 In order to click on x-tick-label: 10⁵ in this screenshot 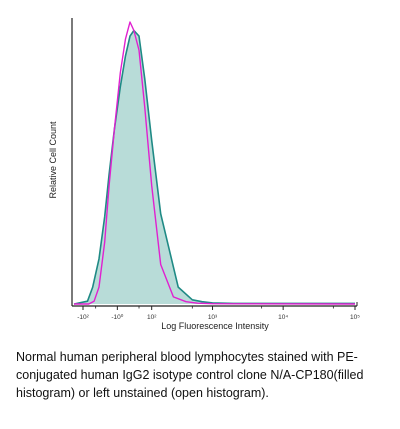, I will do `click(355, 317)`.